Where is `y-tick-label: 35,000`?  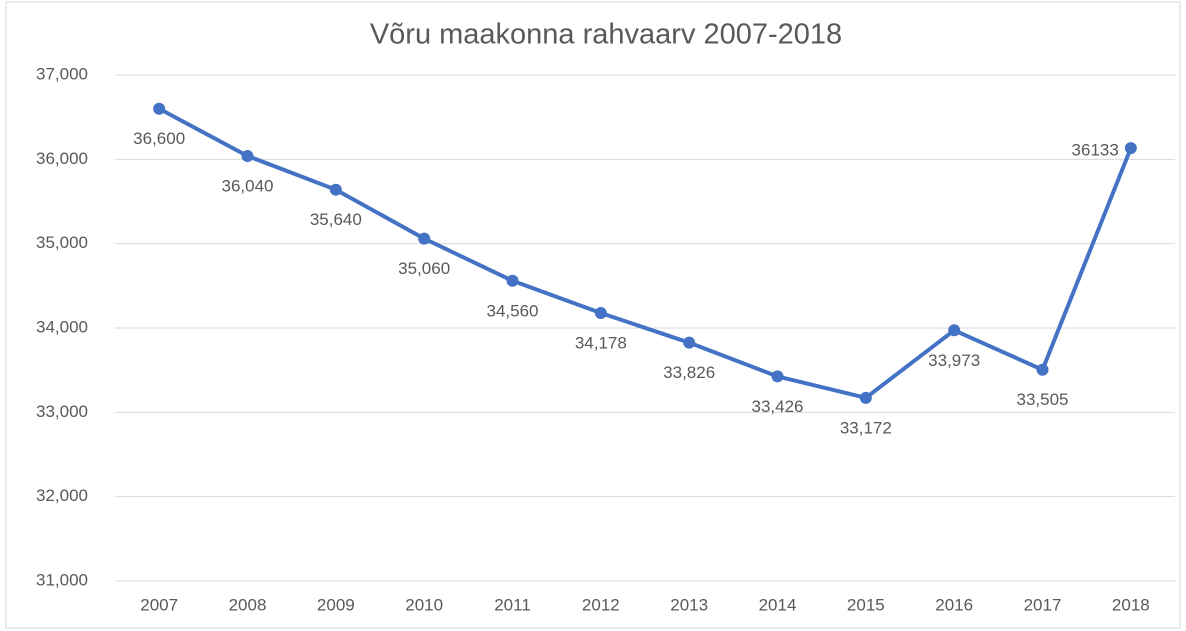 y-tick-label: 35,000 is located at coordinates (62, 242).